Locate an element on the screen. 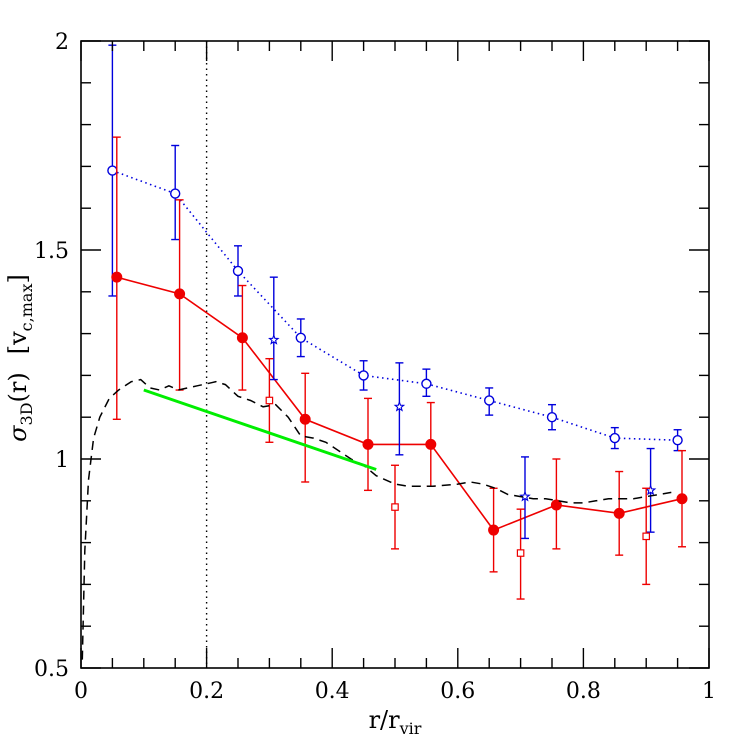  green-fit-line is located at coordinates (260, 429).